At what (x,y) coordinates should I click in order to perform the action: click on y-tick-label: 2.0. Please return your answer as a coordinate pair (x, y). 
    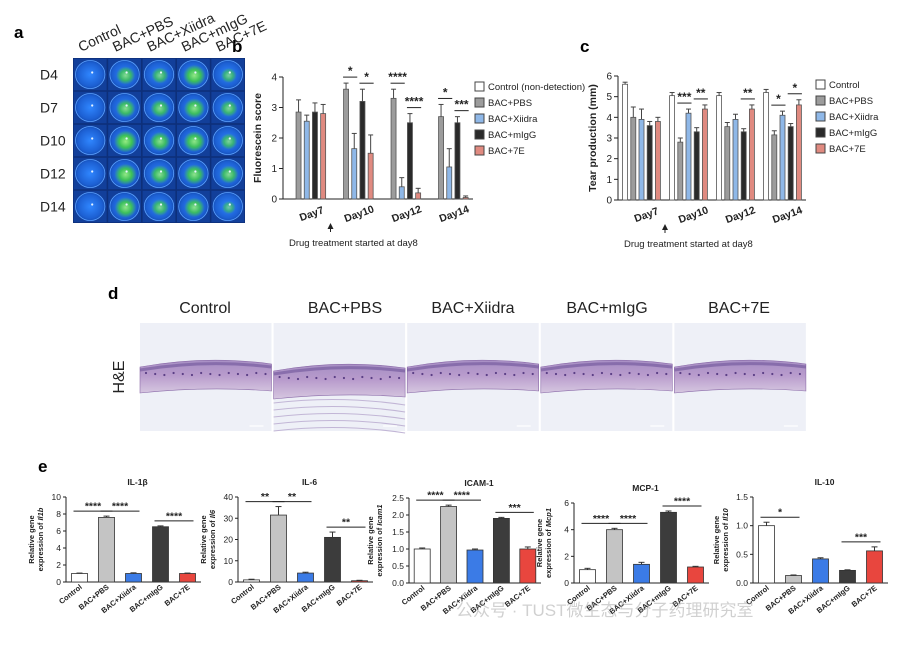
    Looking at the image, I should click on (398, 515).